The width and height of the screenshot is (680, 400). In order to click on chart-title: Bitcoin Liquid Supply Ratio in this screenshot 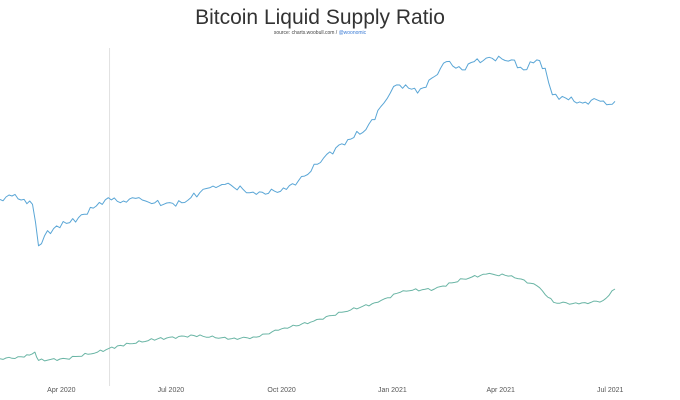, I will do `click(320, 17)`.